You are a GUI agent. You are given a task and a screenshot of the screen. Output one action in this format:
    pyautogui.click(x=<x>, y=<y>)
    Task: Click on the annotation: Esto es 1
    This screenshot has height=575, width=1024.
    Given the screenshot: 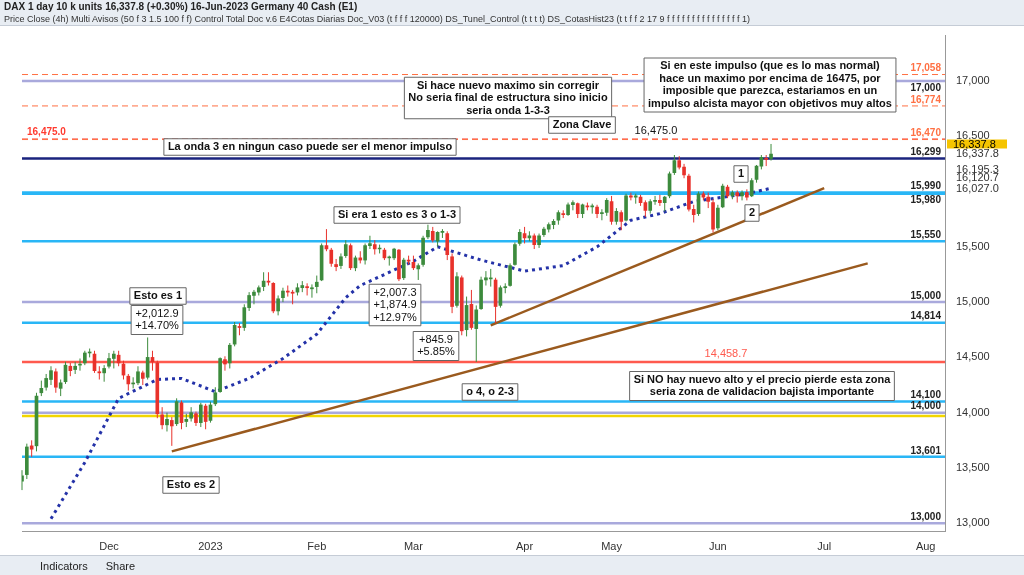 What is the action you would take?
    pyautogui.click(x=158, y=295)
    